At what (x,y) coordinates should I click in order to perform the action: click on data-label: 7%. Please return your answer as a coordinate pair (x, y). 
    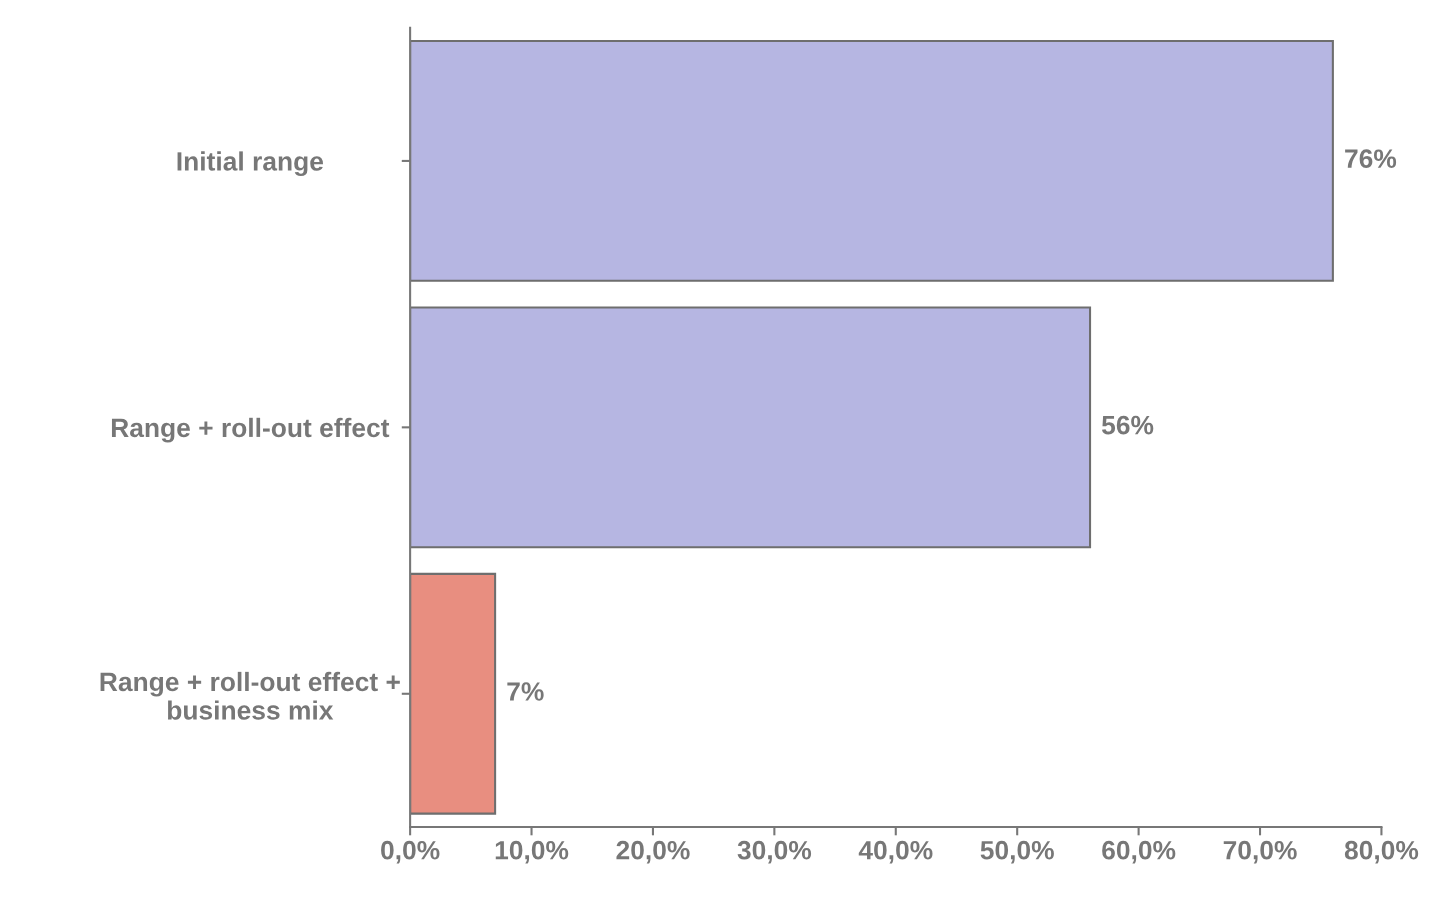
    Looking at the image, I should click on (525, 691).